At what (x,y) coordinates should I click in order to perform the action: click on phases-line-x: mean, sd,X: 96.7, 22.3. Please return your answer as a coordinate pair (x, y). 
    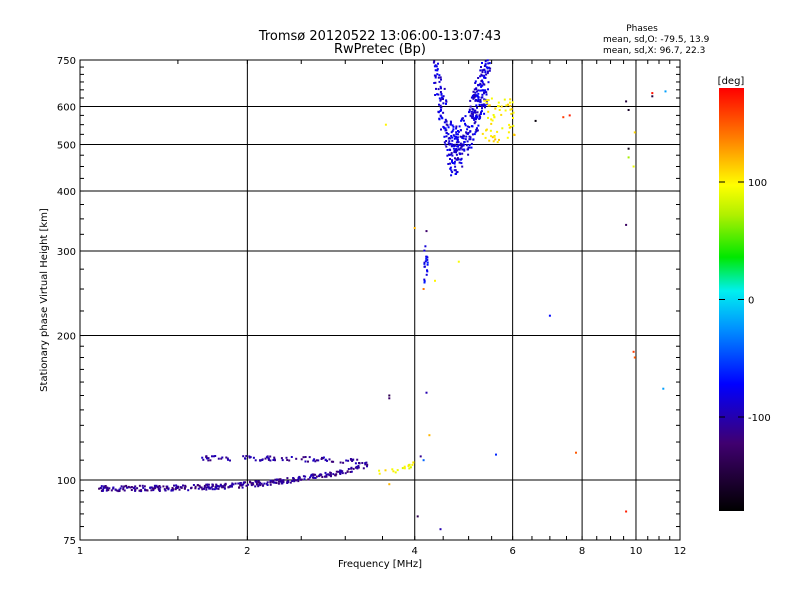
    Looking at the image, I should click on (654, 51).